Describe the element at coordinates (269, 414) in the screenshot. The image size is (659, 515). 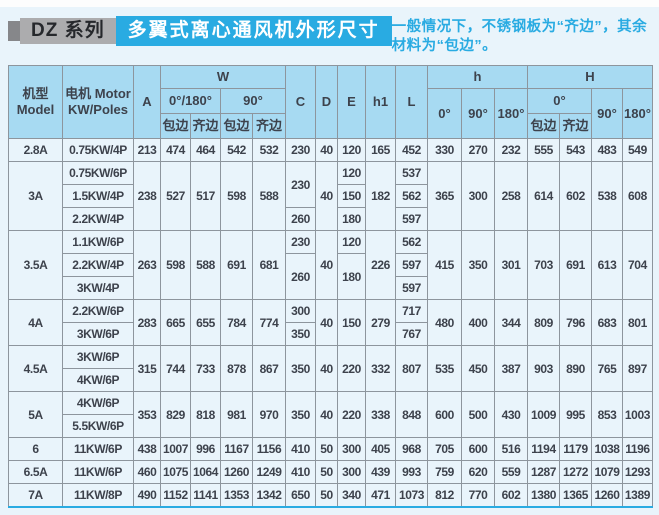
I see `data-cell: 970` at that location.